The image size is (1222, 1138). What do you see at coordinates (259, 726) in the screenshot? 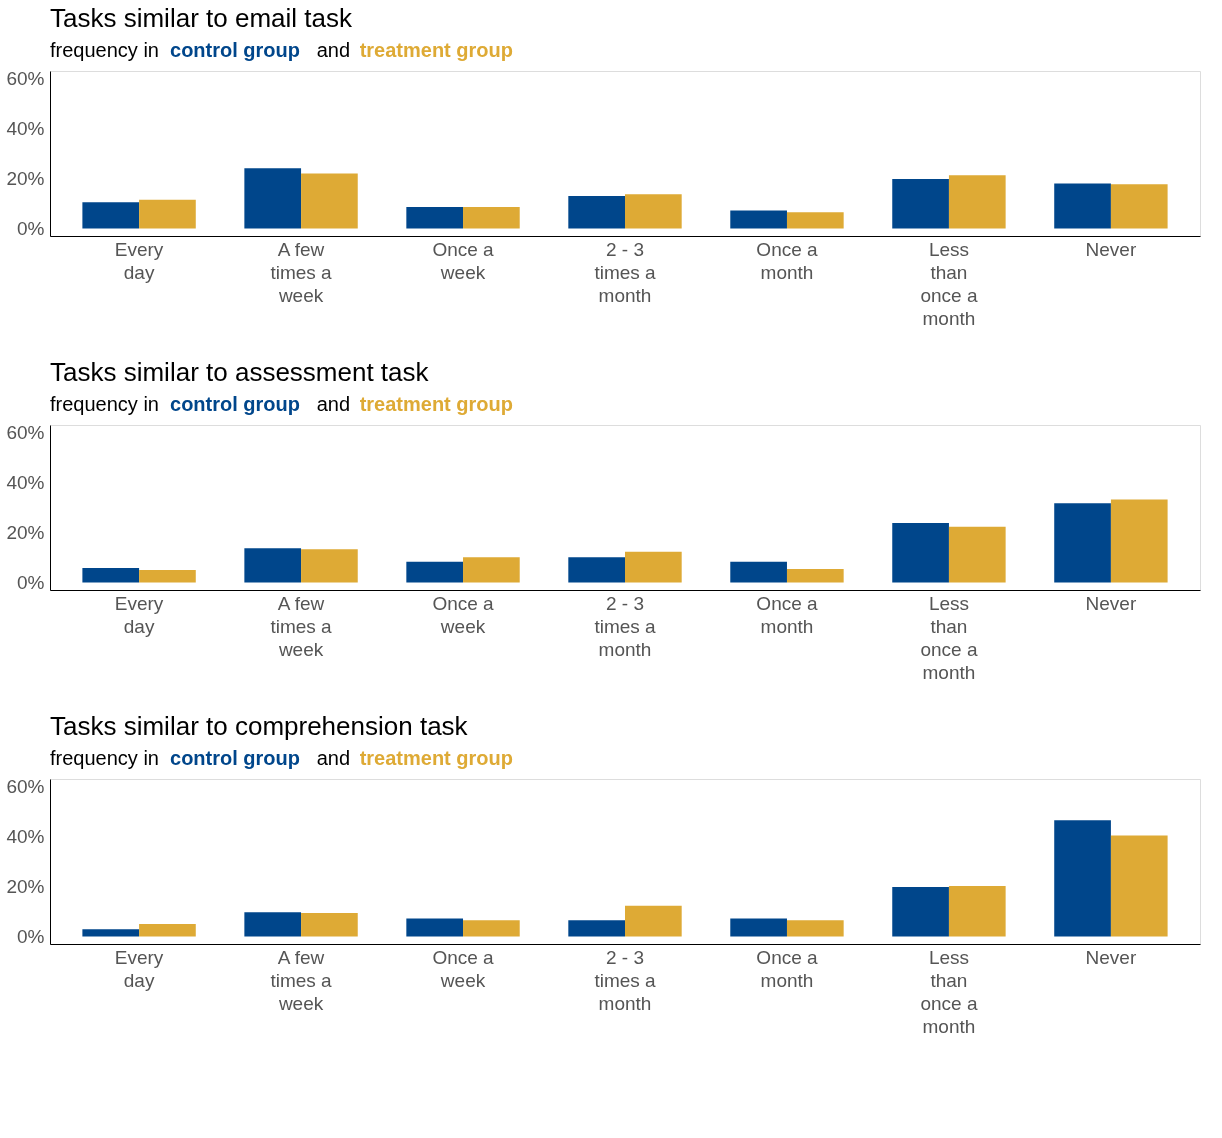
I see `chart-title: Tasks similar to comprehension task` at bounding box center [259, 726].